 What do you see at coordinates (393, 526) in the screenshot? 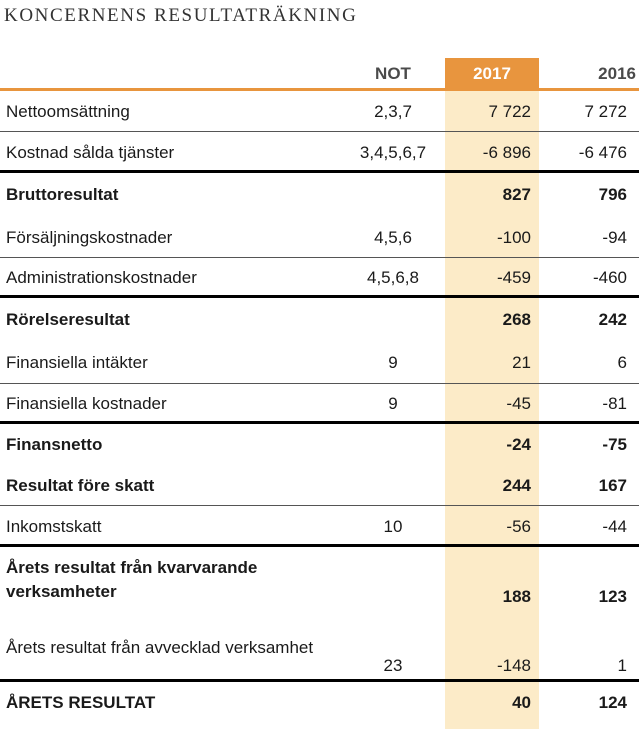
I see `row-note: 10` at bounding box center [393, 526].